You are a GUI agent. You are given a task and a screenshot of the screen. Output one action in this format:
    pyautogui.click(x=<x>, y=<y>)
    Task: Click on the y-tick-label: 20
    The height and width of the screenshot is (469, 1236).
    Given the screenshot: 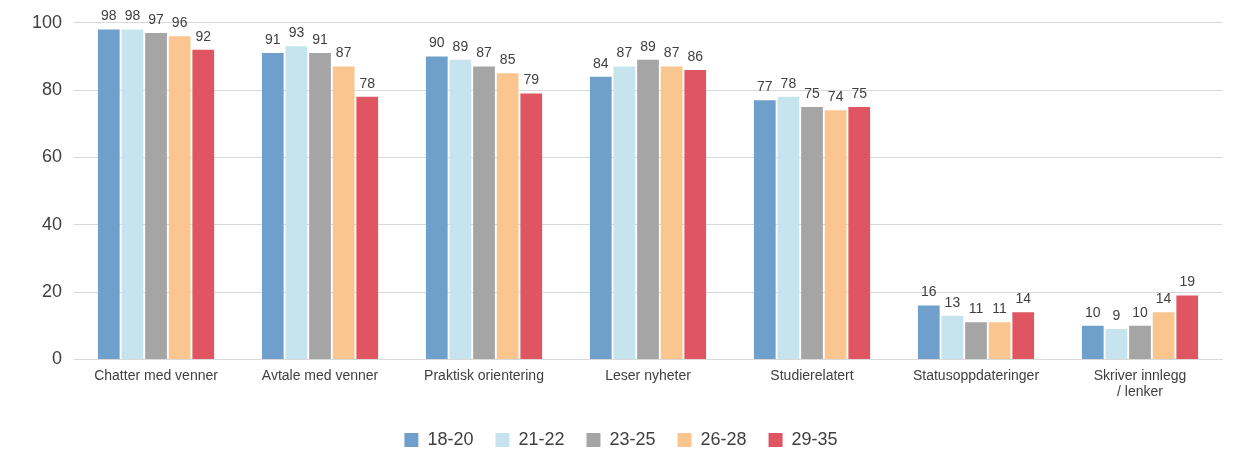 What is the action you would take?
    pyautogui.click(x=52, y=291)
    